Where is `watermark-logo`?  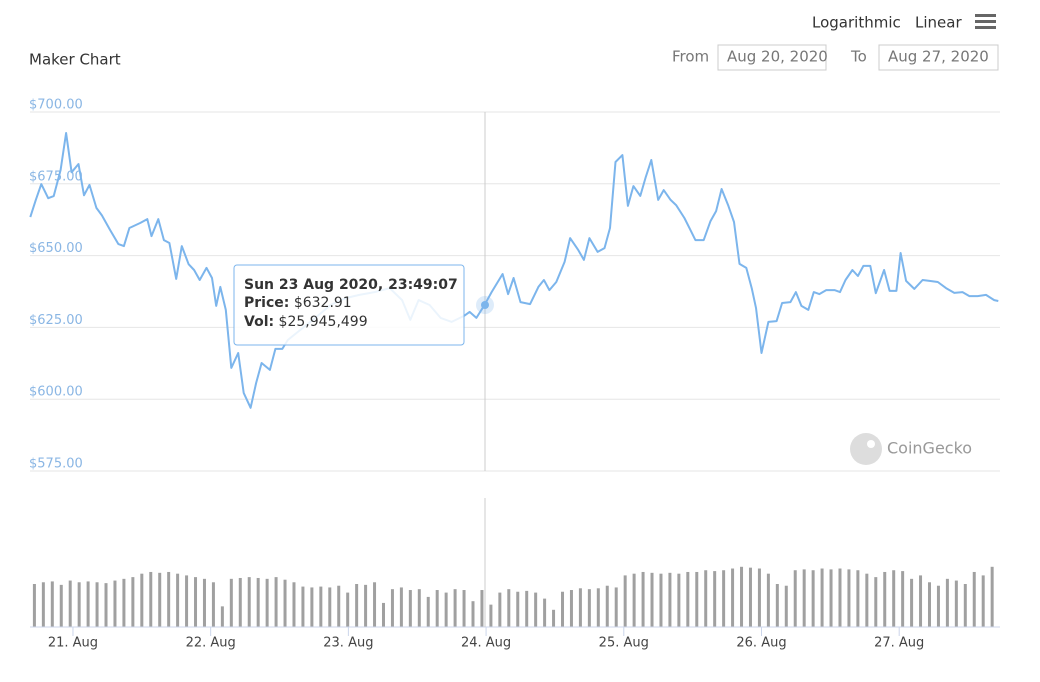
watermark-logo is located at coordinates (866, 449).